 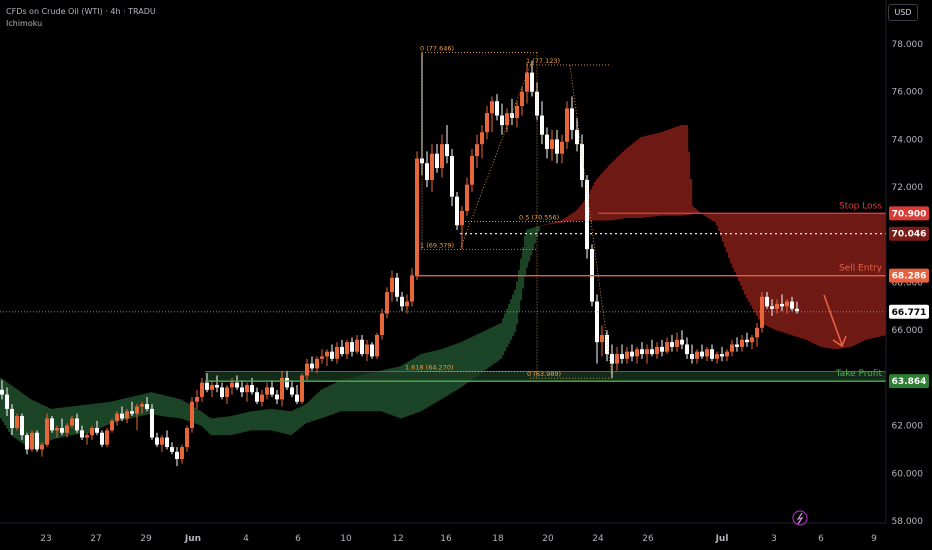 What do you see at coordinates (835, 321) in the screenshot?
I see `projection-arrow` at bounding box center [835, 321].